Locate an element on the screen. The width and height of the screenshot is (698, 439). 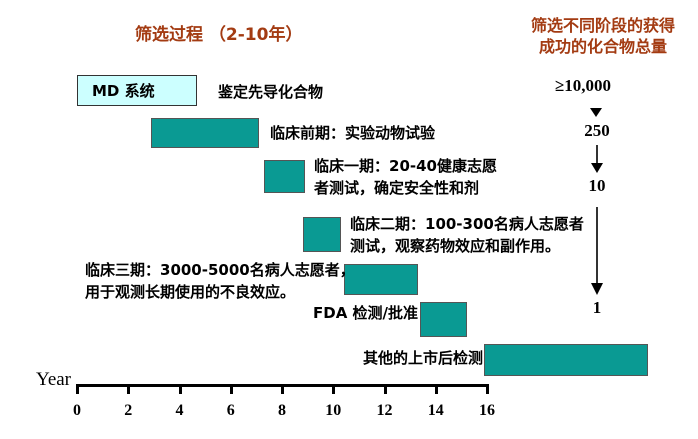
count-phase1: 10 is located at coordinates (597, 185).